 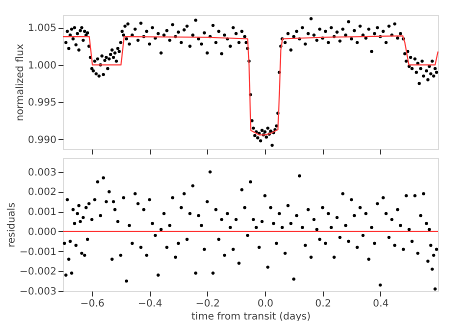 I want to click on y-axis-title: normalized flux, so click(x=20, y=83).